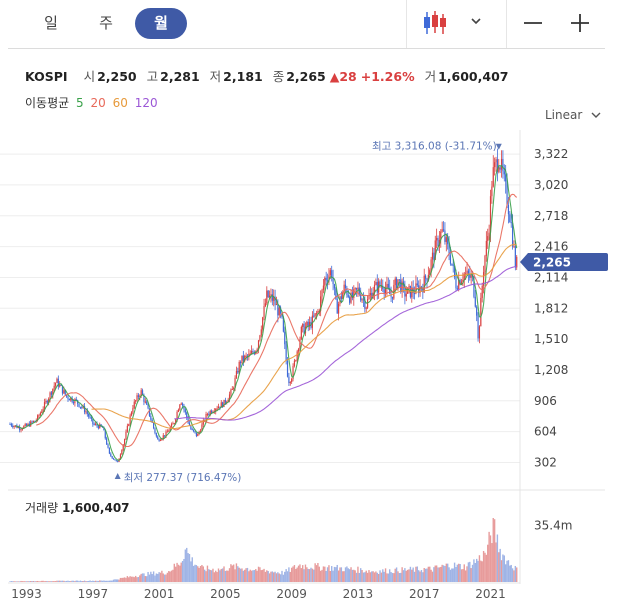 This screenshot has width=631, height=610. I want to click on x-tick-label: 2017, so click(424, 594).